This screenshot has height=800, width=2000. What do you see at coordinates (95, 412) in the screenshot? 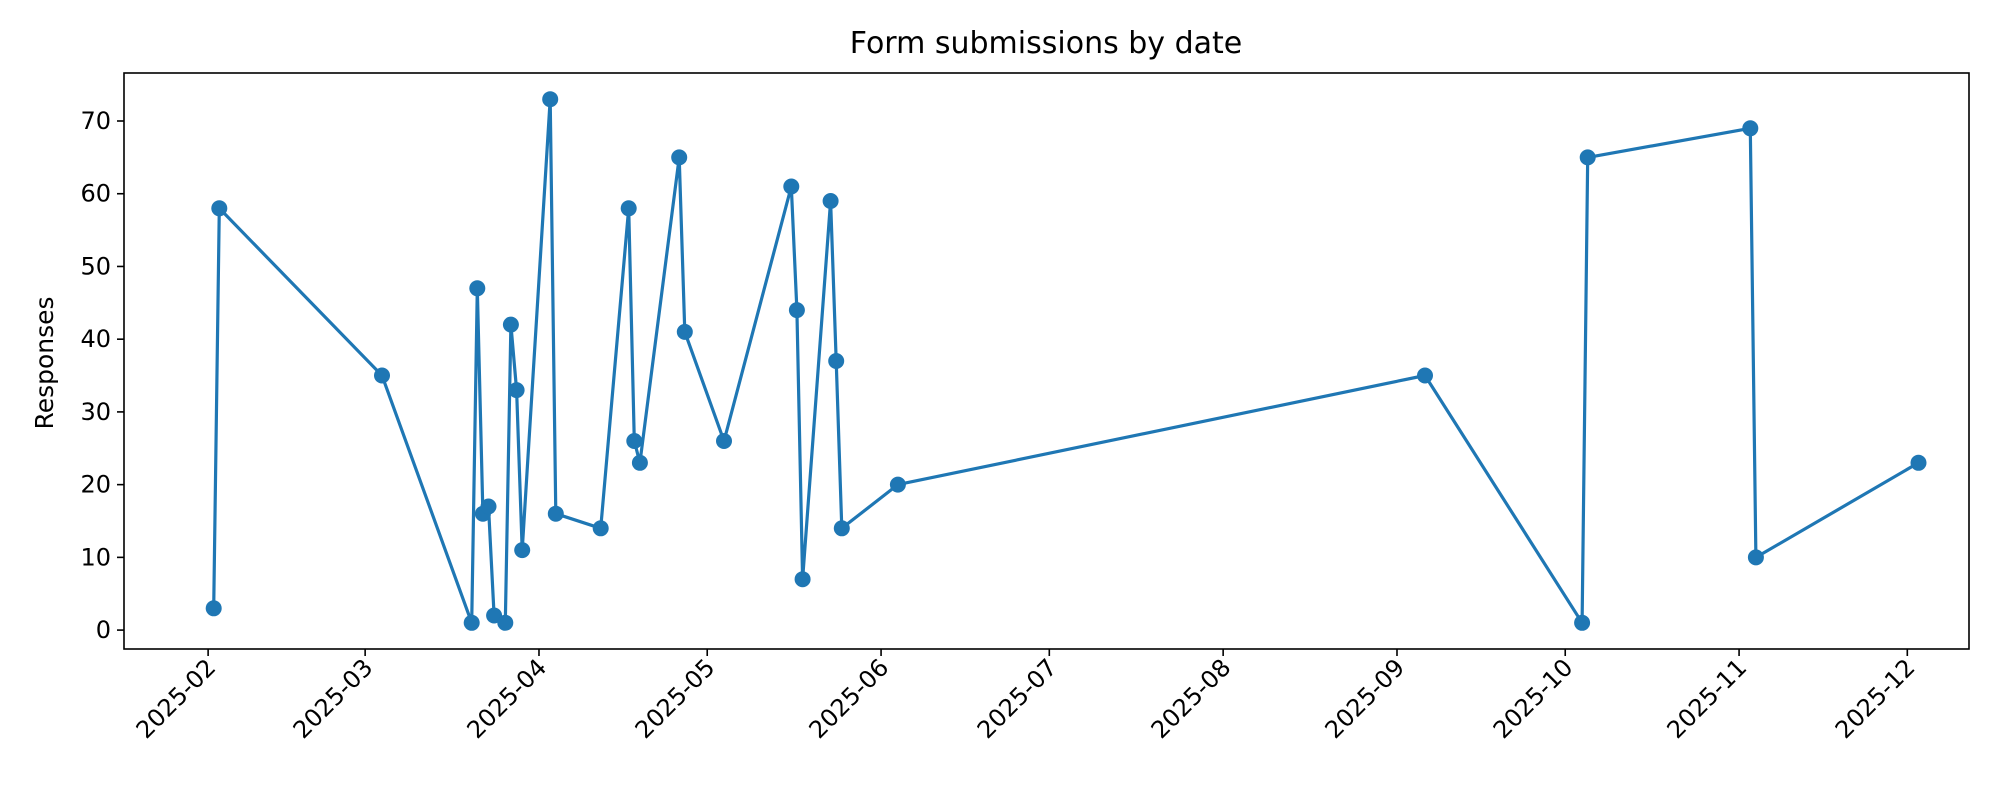
I see `y-tick-label: 30` at bounding box center [95, 412].